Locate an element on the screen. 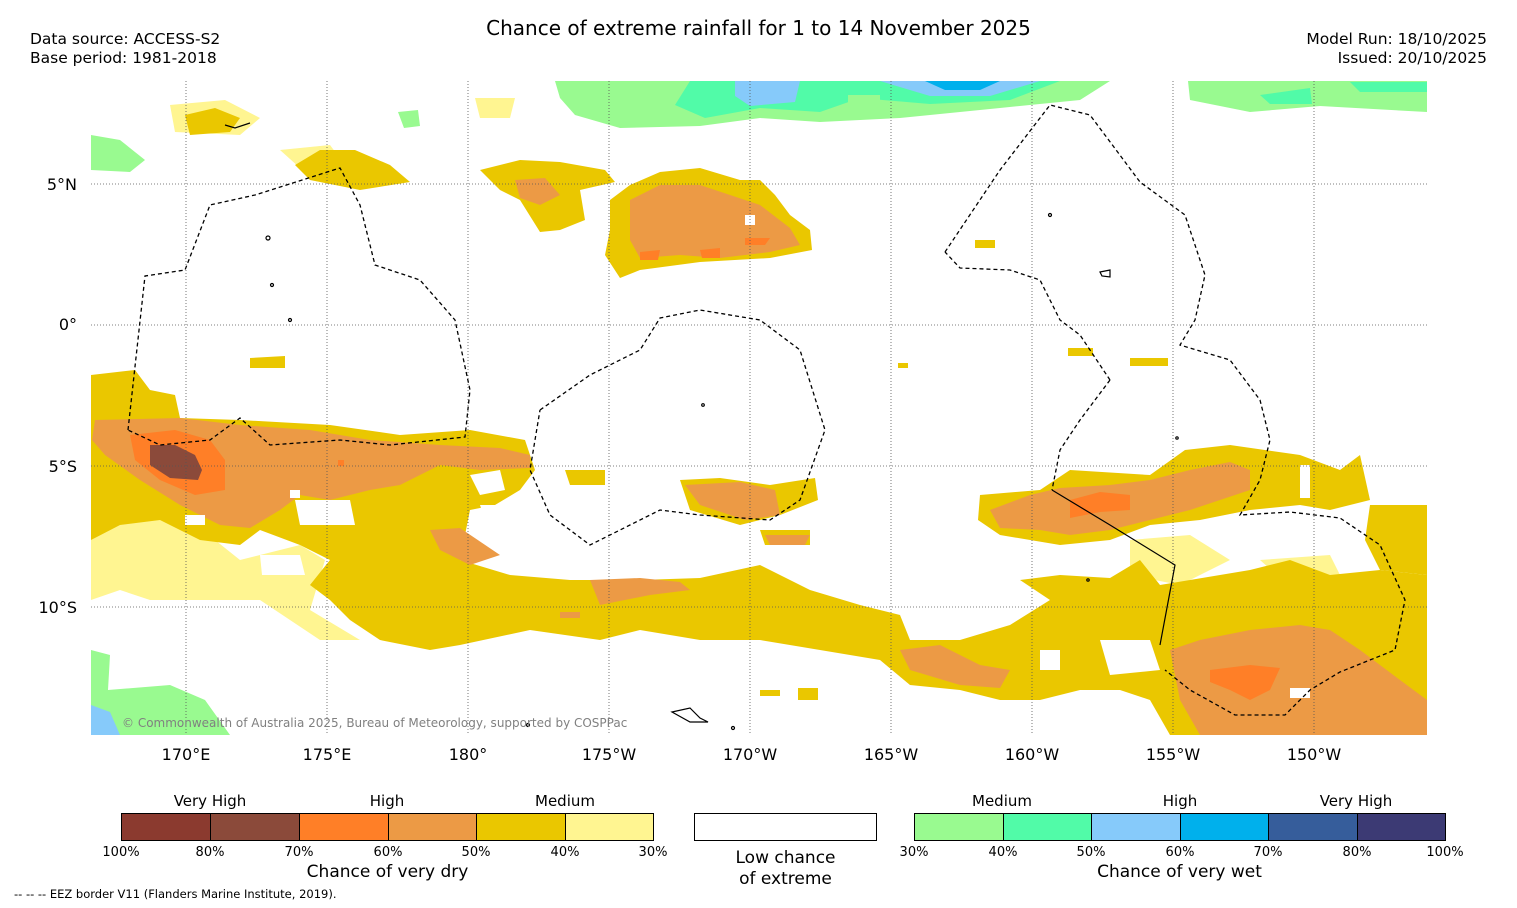 The image size is (1517, 908). lat-label-5n: 5°N is located at coordinates (61, 184).